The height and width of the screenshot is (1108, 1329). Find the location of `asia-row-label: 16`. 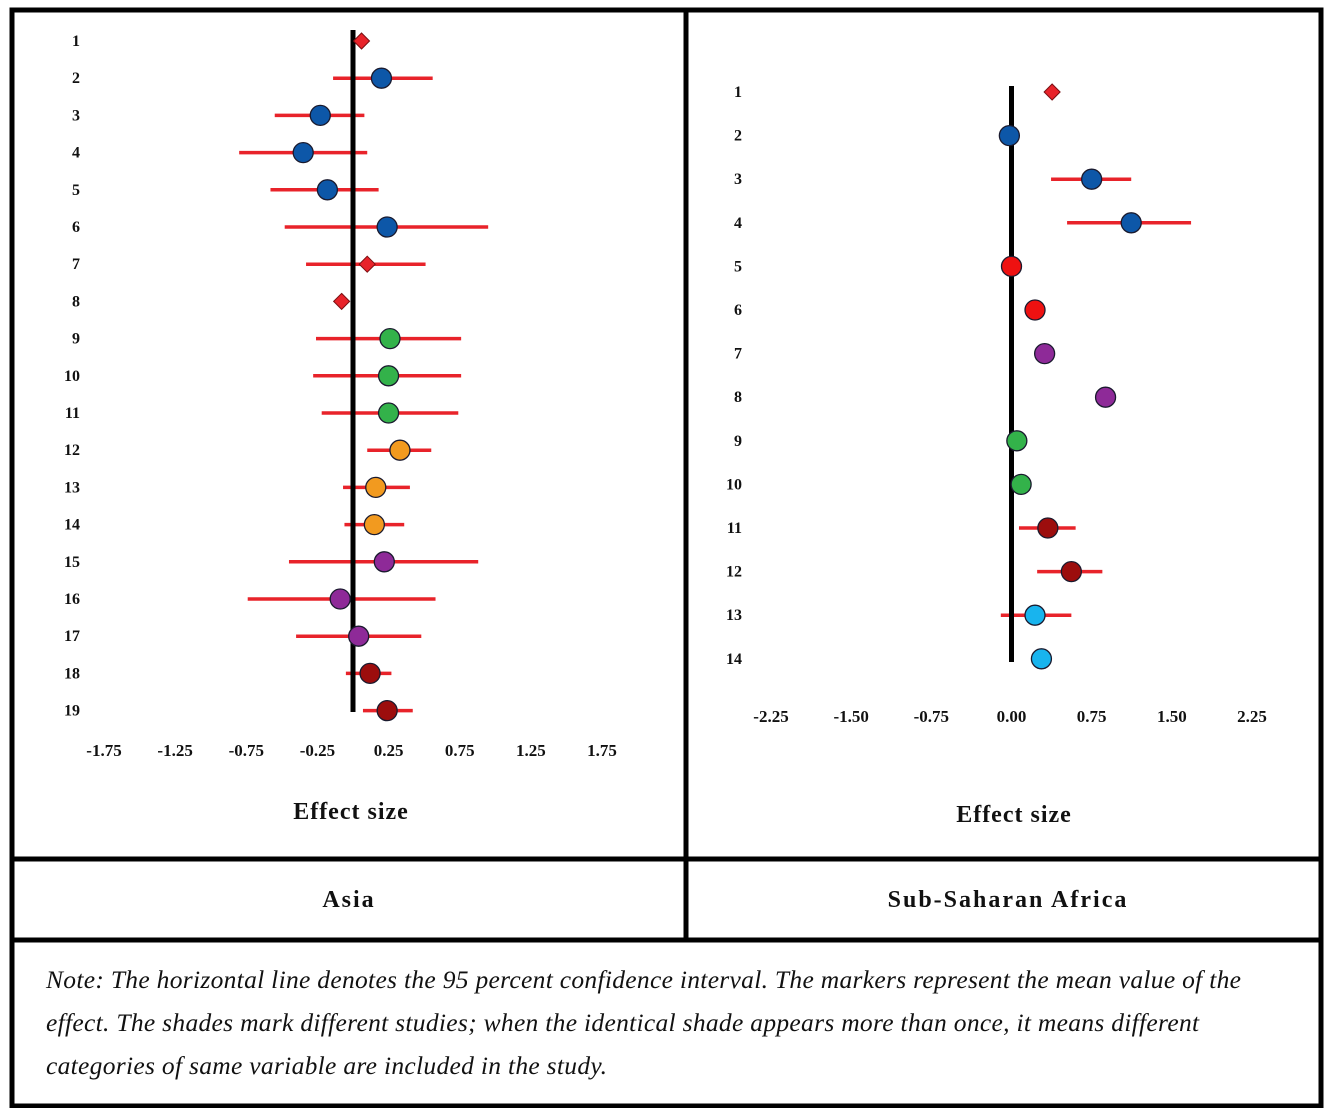

asia-row-label: 16 is located at coordinates (72, 599).